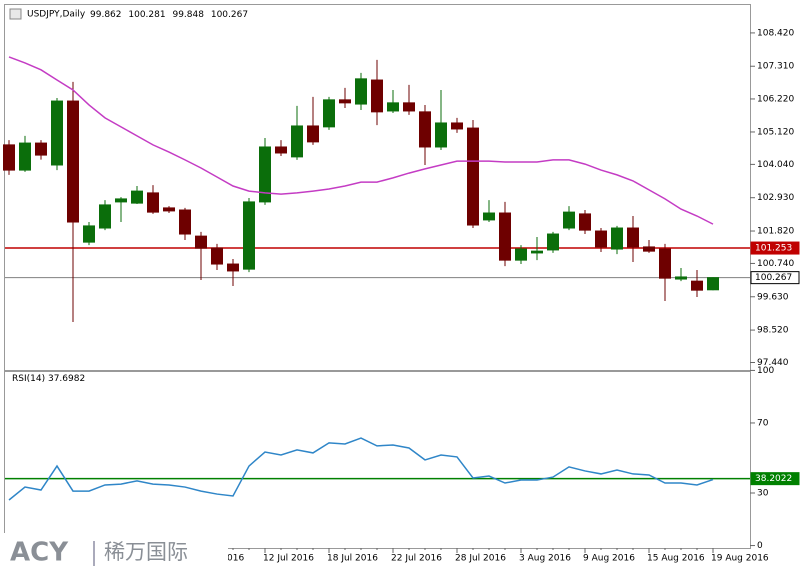 Image resolution: width=803 pixels, height=575 pixels. I want to click on y-tick-label: 30, so click(763, 494).